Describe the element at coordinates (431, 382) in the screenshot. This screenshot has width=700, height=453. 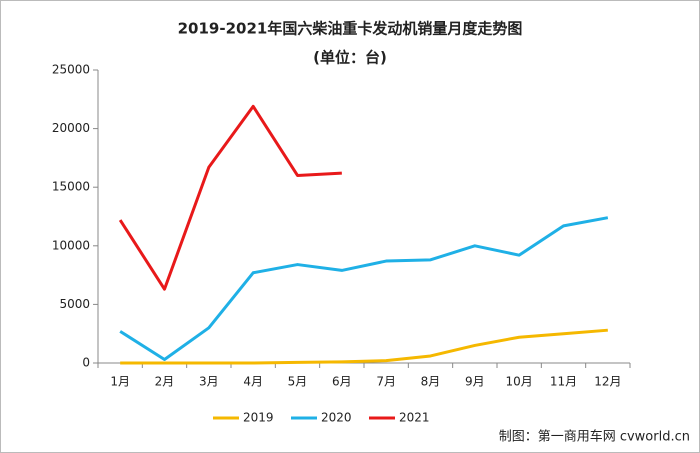
I see `x-tick-label: 8月` at that location.